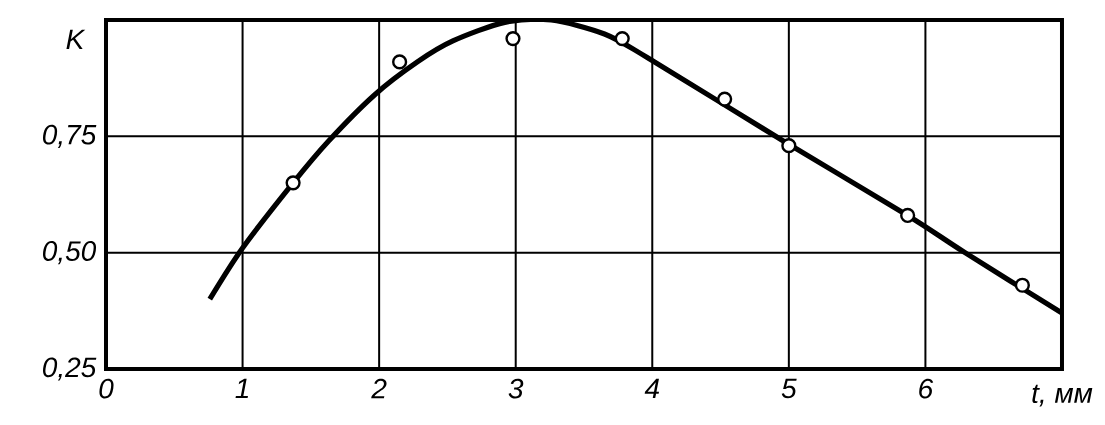 This screenshot has height=425, width=1105. Describe the element at coordinates (926, 388) in the screenshot. I see `x-tick-label: 6` at that location.